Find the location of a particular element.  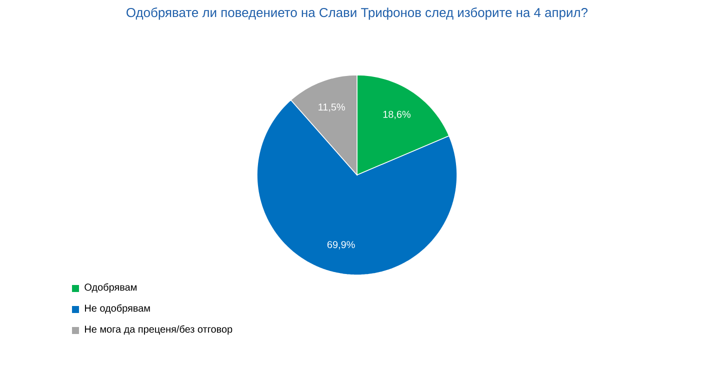

data-label: 18,6% is located at coordinates (397, 115).